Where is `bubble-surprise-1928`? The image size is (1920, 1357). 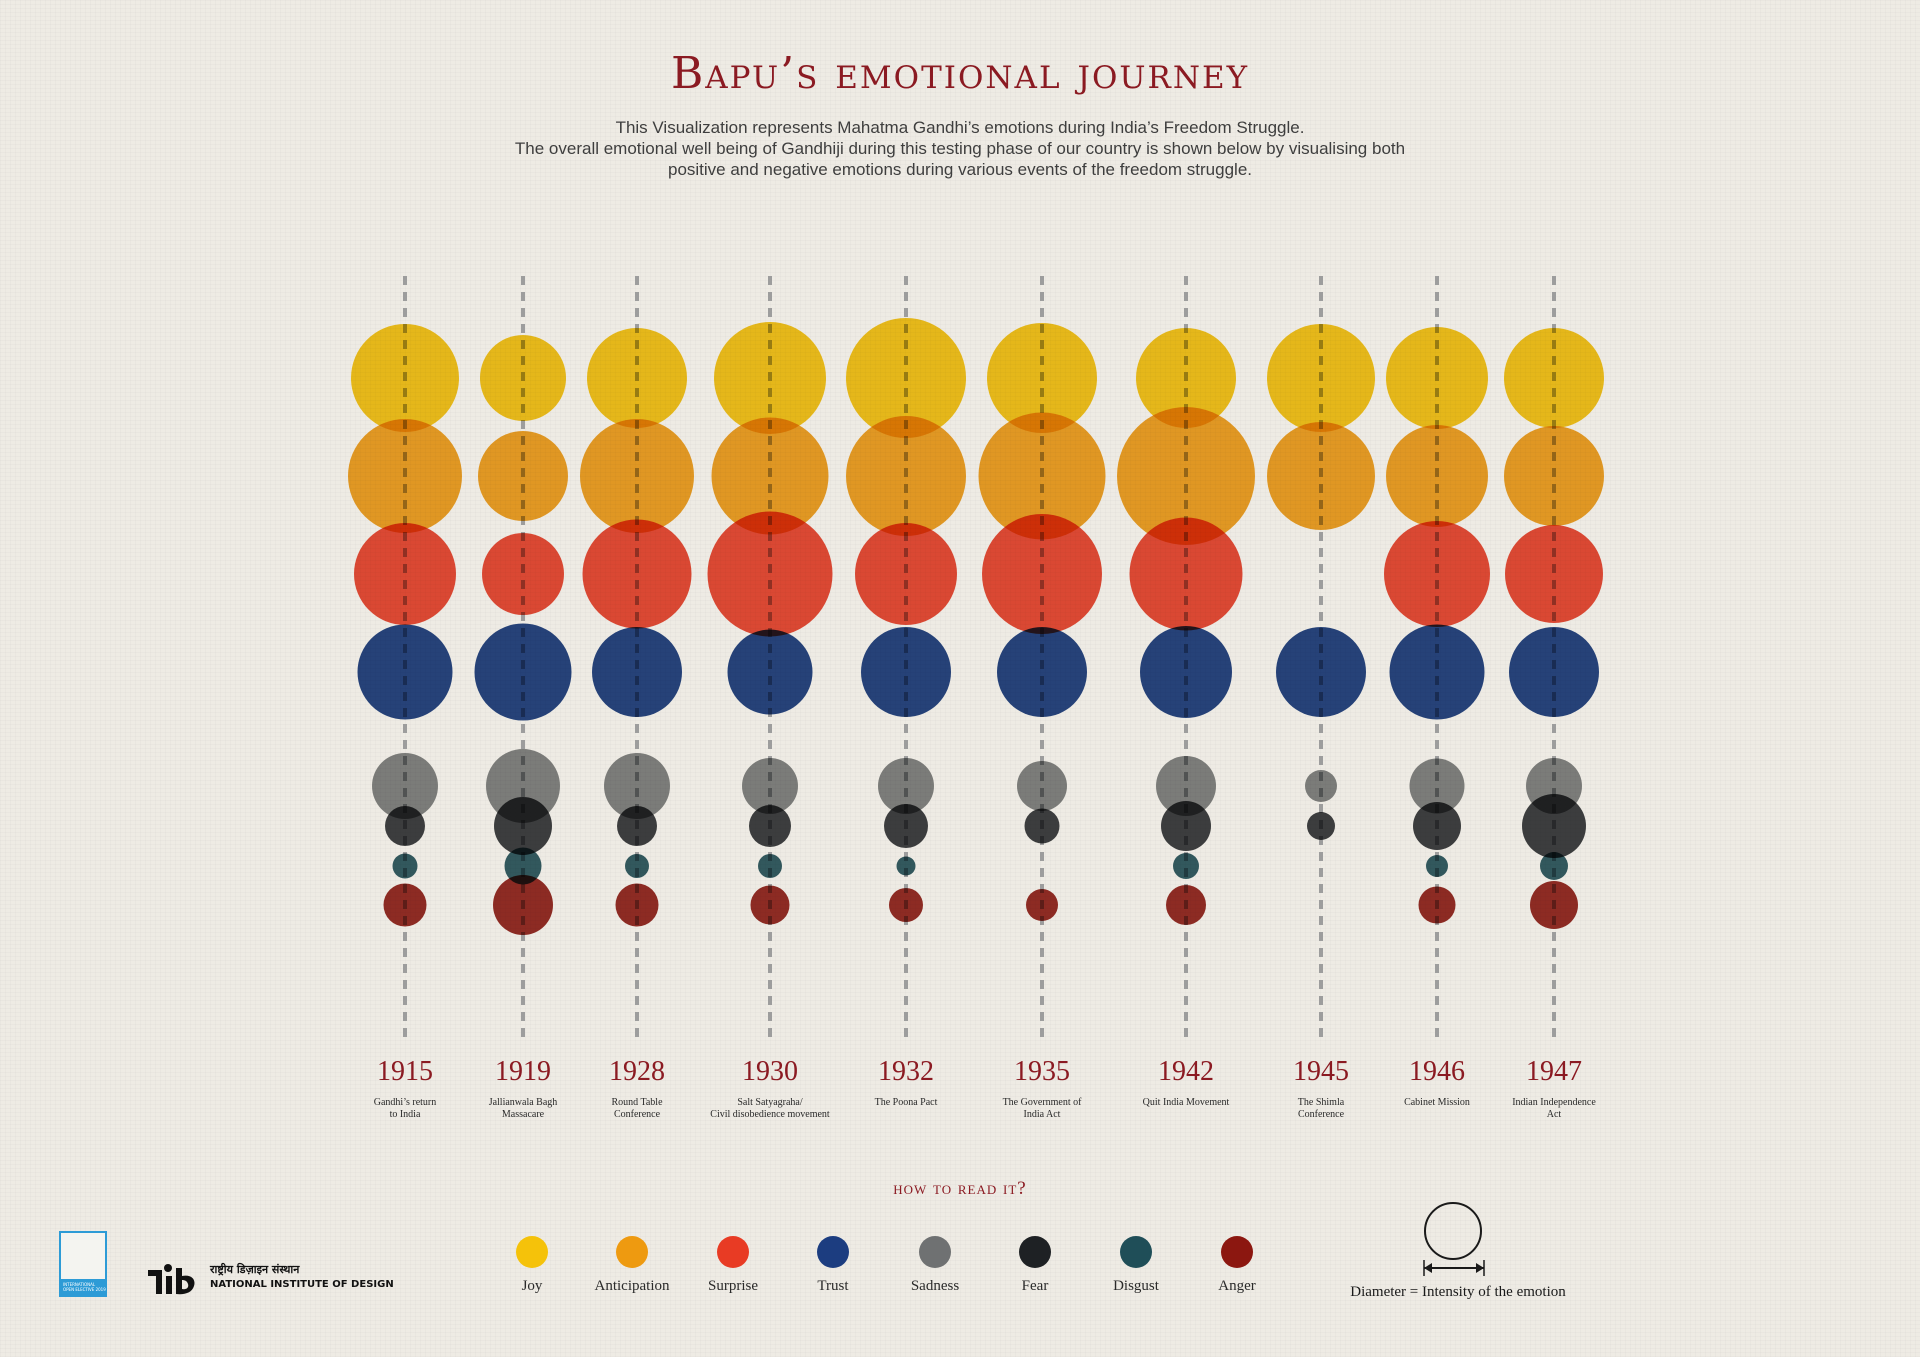 bubble-surprise-1928 is located at coordinates (637, 574).